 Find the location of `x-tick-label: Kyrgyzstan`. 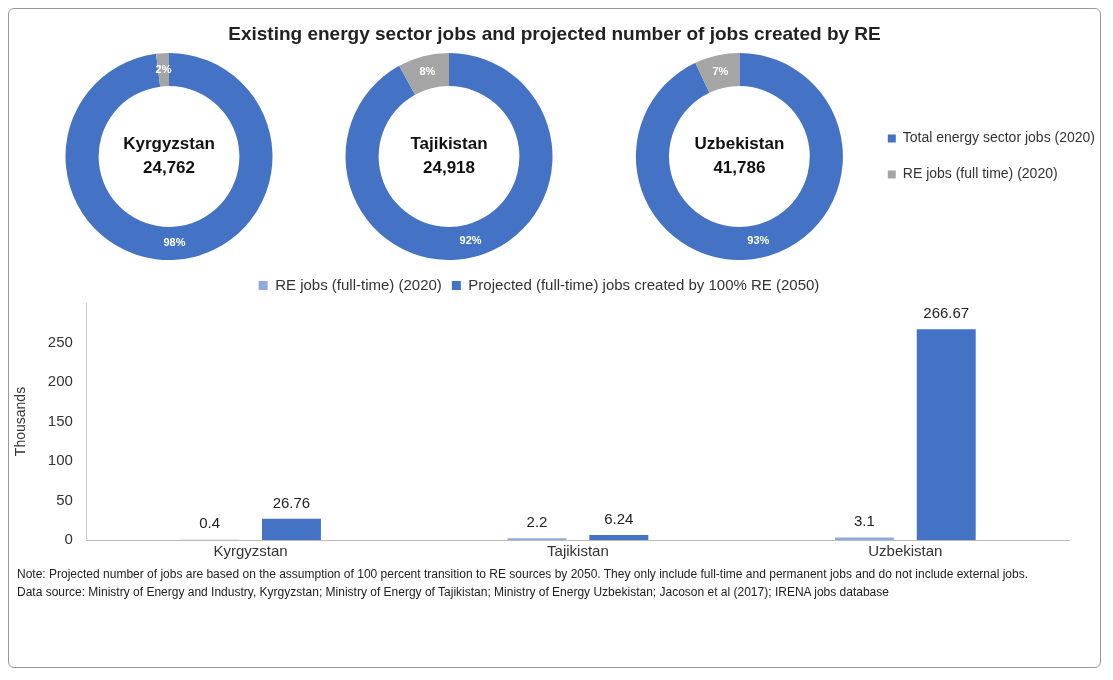

x-tick-label: Kyrgyzstan is located at coordinates (250, 551).